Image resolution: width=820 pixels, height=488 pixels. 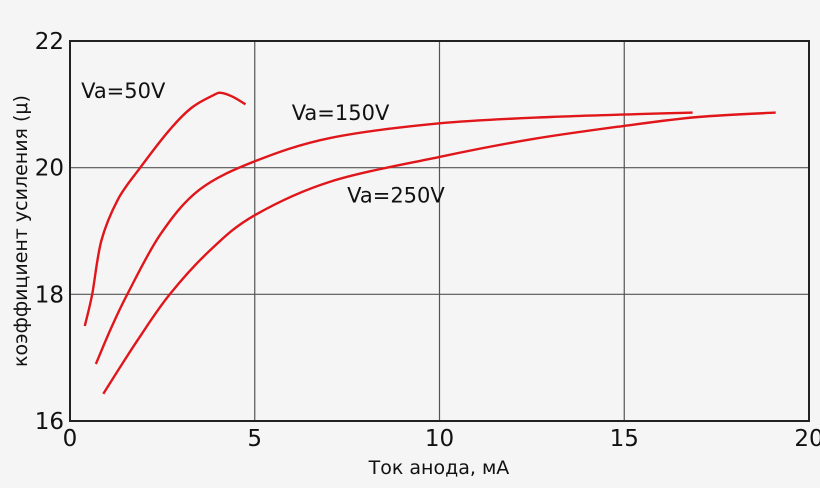 What do you see at coordinates (49, 422) in the screenshot?
I see `y-tick-label: 16` at bounding box center [49, 422].